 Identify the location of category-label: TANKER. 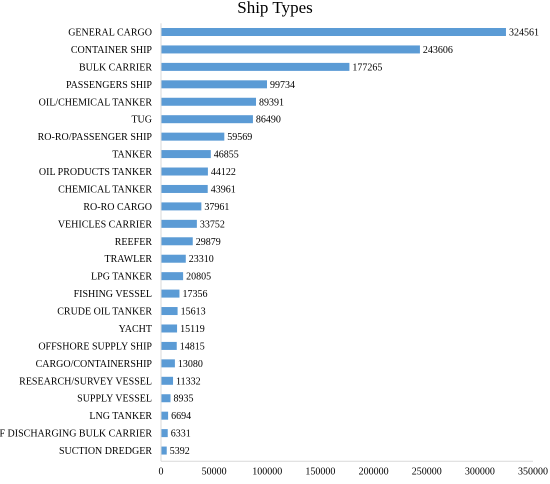
(132, 155).